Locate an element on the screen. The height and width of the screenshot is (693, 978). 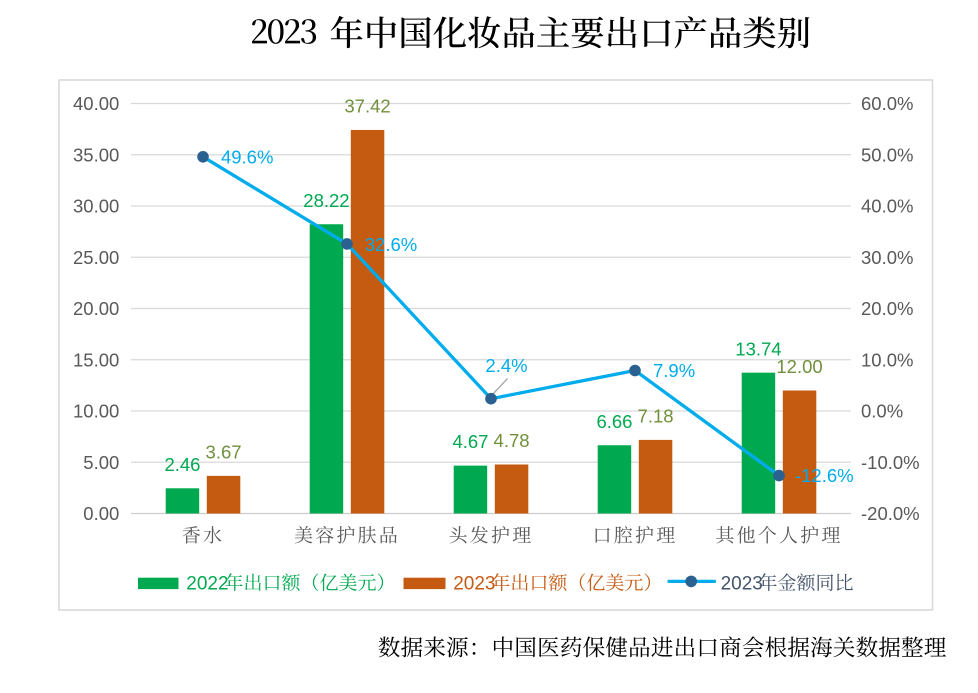
svg-text: 7.18 is located at coordinates (656, 416).